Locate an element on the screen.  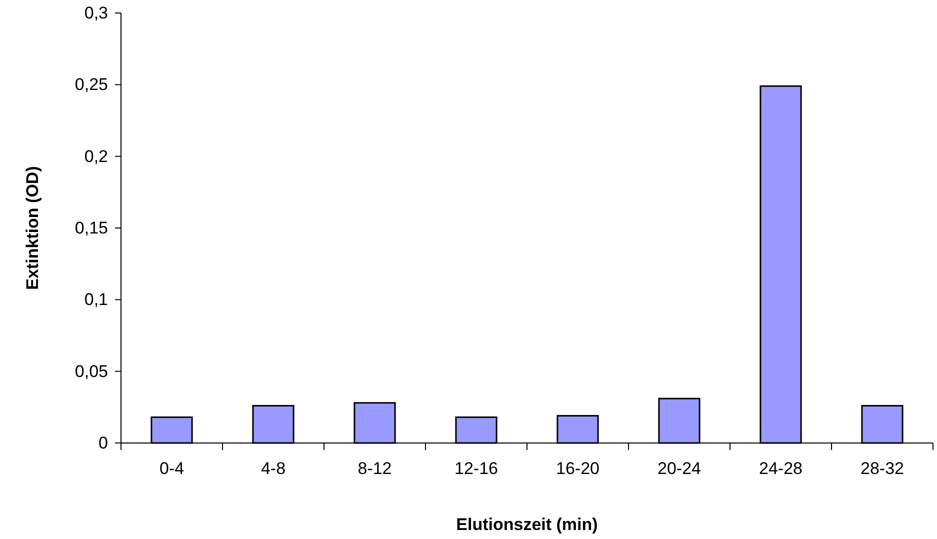
x-tick-label: 12-16 is located at coordinates (476, 468).